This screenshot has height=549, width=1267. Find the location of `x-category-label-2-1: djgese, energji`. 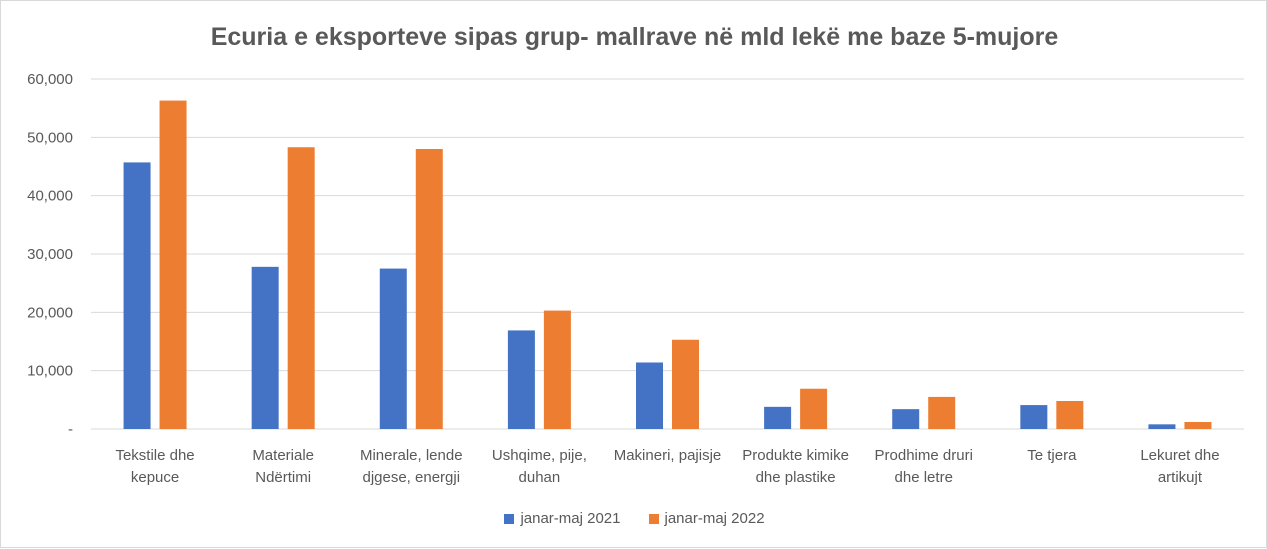

x-category-label-2-1: djgese, energji is located at coordinates (411, 477).